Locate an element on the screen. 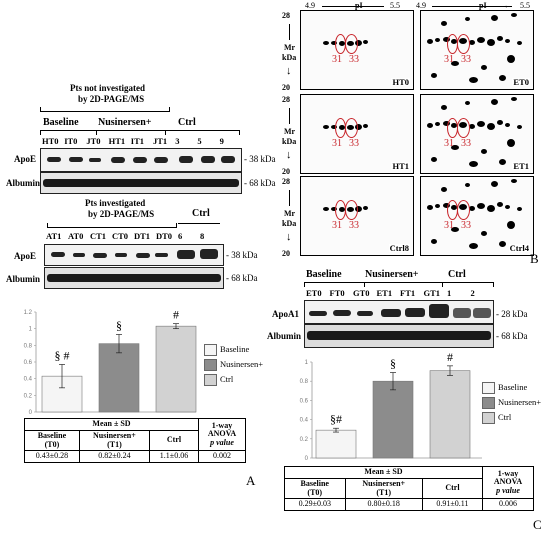  y-tick-label: 1.2 is located at coordinates (28, 313).